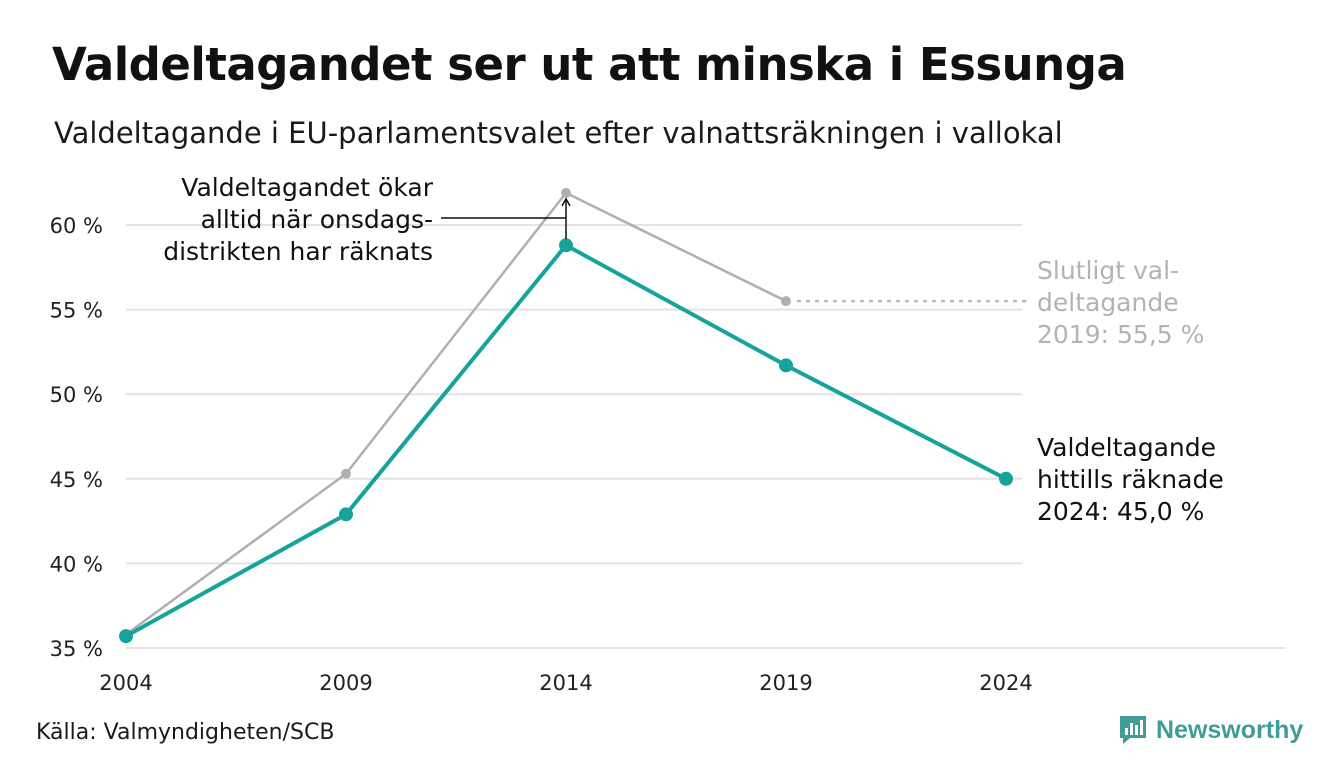 This screenshot has width=1340, height=780. Describe the element at coordinates (307, 187) in the screenshot. I see `annotation-line: Valdeltagandet ökar` at that location.